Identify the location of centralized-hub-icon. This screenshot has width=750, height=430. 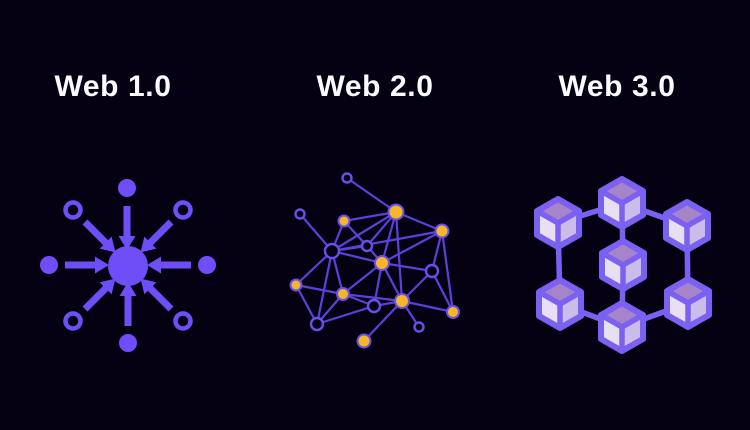
(128, 265).